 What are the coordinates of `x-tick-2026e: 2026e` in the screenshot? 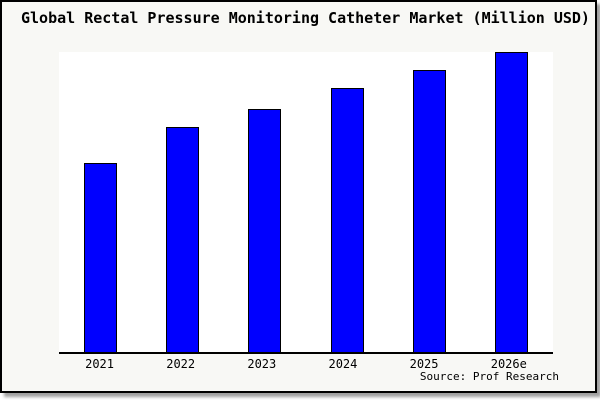 It's located at (508, 364).